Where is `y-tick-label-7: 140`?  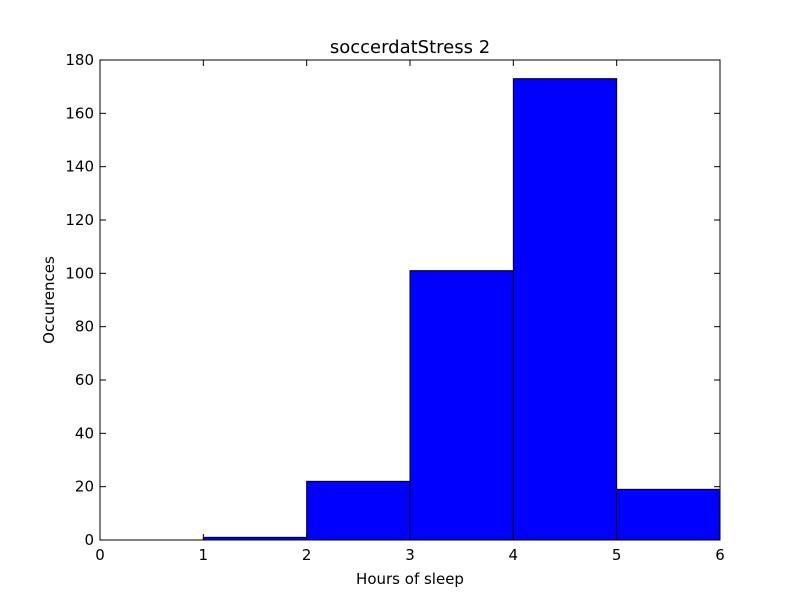
y-tick-label-7: 140 is located at coordinates (79, 167).